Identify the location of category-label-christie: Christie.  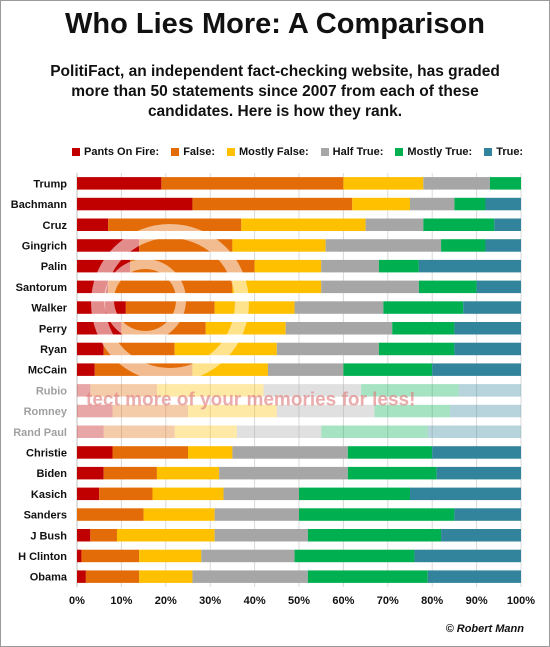
(46, 453).